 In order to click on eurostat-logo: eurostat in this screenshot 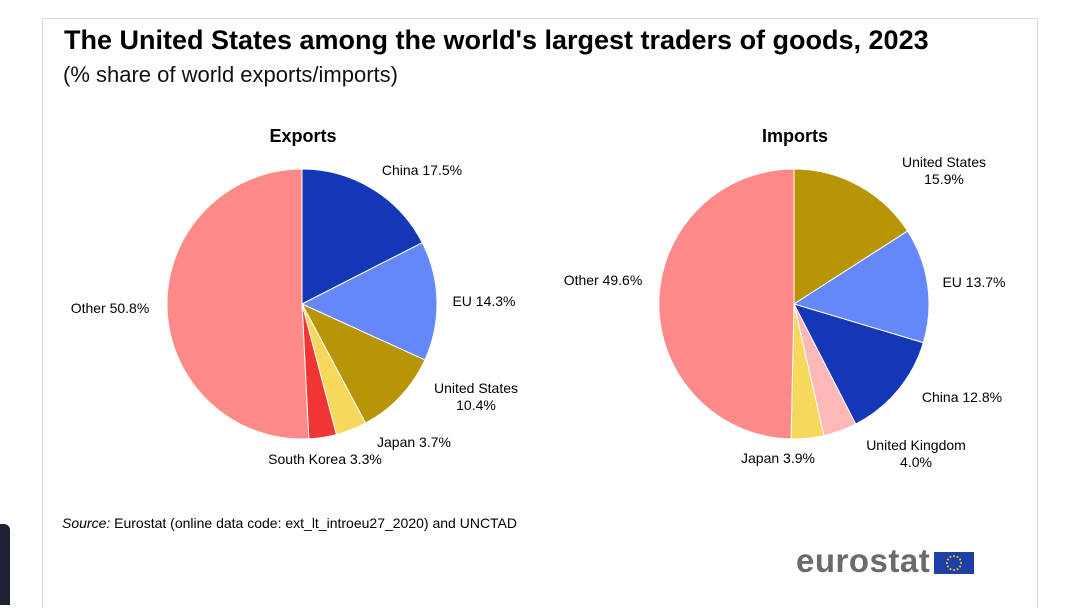, I will do `click(885, 560)`.